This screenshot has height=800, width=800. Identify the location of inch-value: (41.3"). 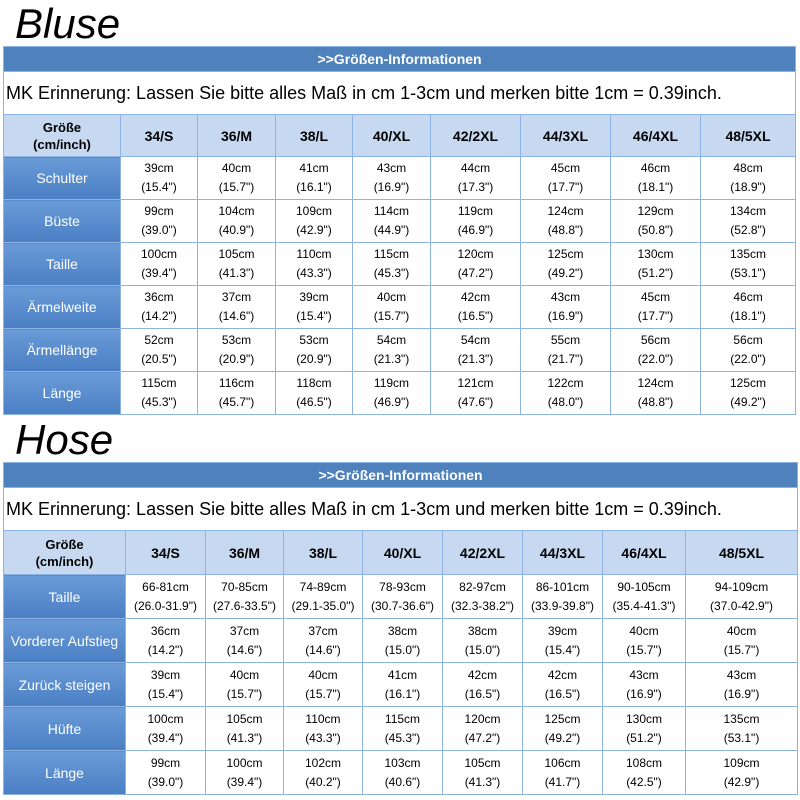
(244, 737).